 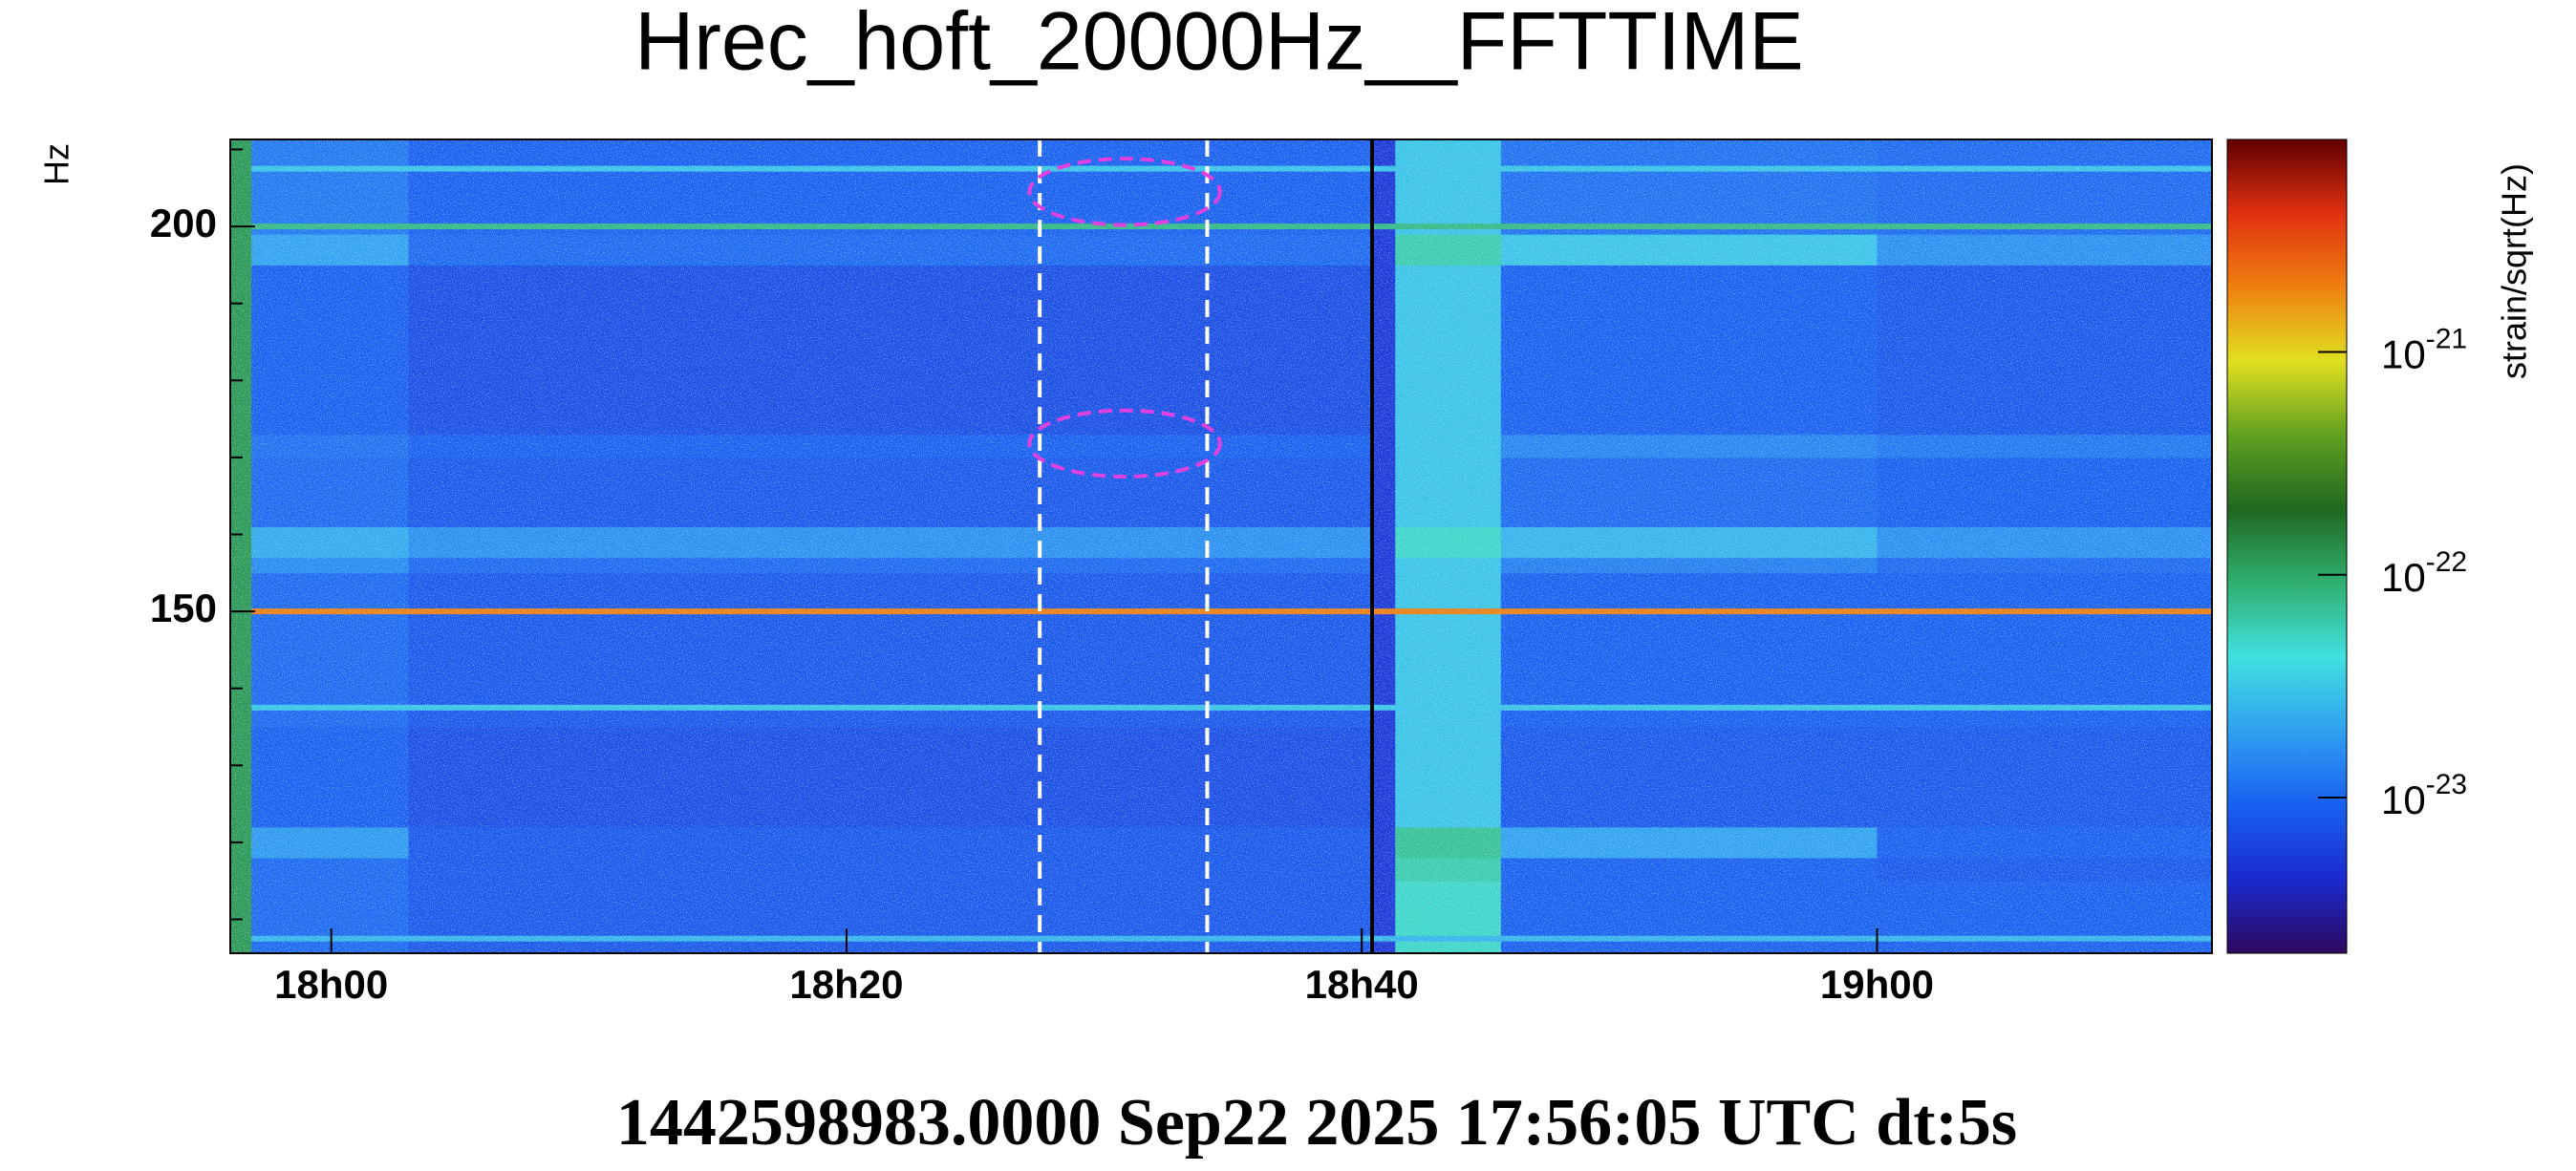 What do you see at coordinates (1201, 546) in the screenshot?
I see `annotations` at bounding box center [1201, 546].